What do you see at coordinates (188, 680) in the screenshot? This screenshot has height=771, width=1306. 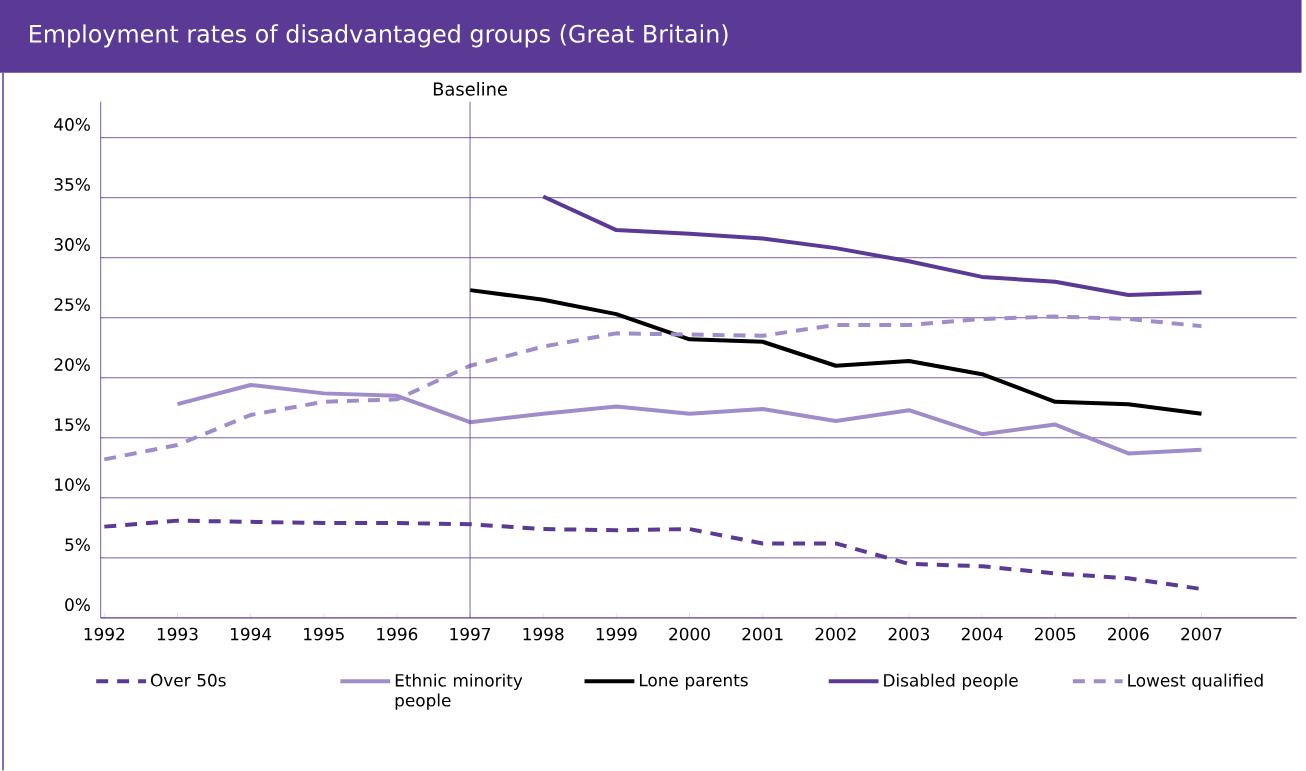 I see `legend-label: Over 50s` at bounding box center [188, 680].